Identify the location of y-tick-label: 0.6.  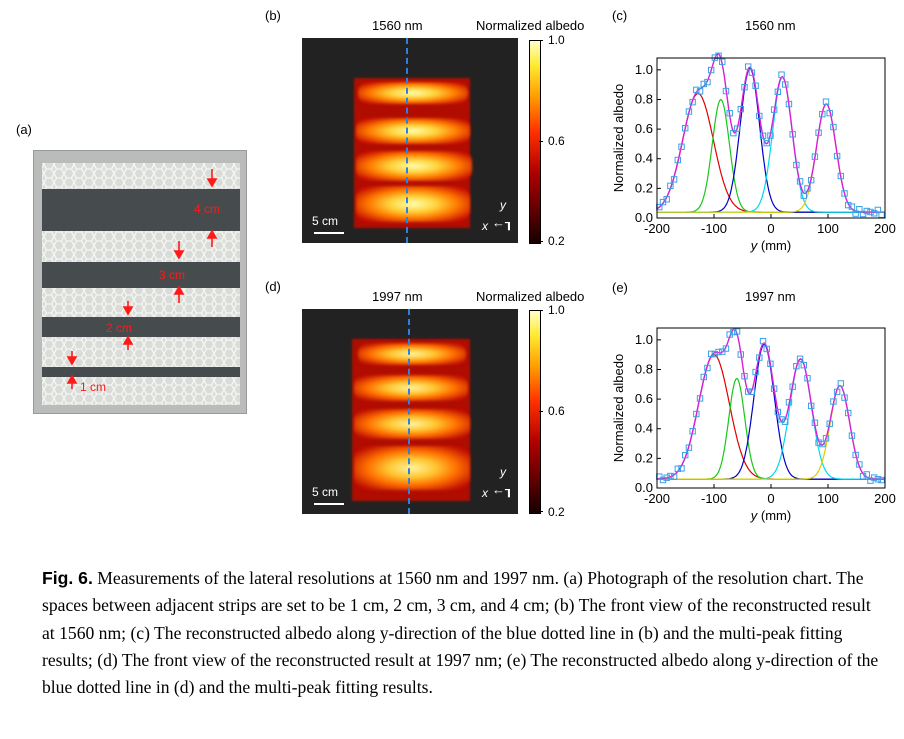
(644, 398).